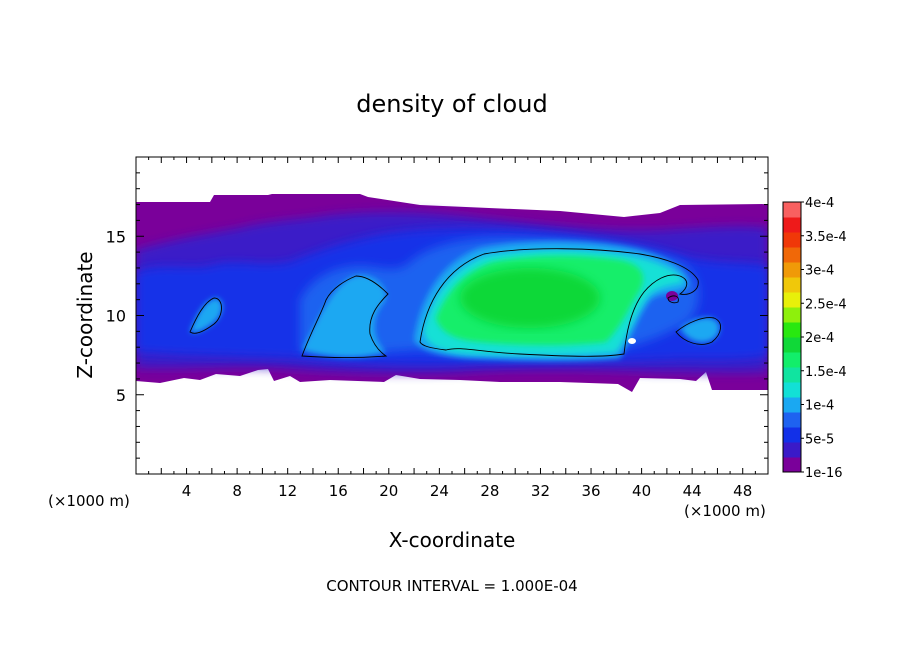 This screenshot has width=904, height=654. Describe the element at coordinates (116, 316) in the screenshot. I see `y-tick-label: 10` at that location.